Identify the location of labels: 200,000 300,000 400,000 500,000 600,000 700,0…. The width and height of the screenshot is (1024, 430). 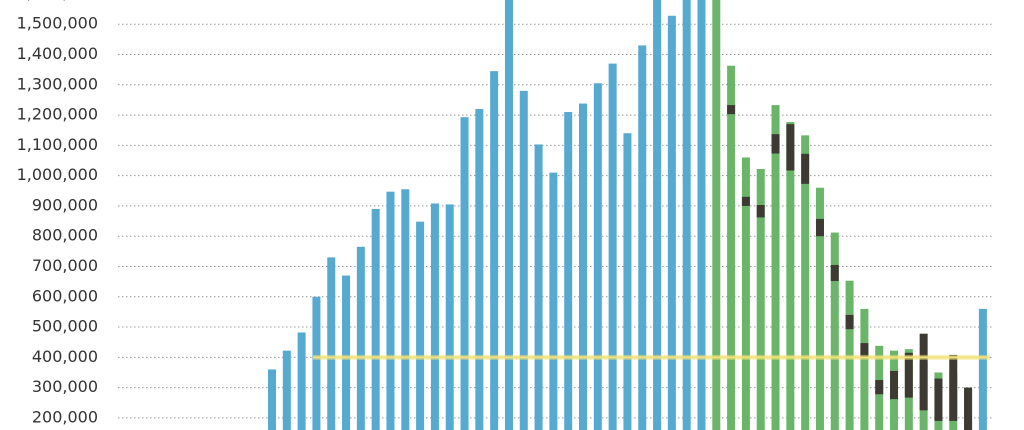
(57, 213).